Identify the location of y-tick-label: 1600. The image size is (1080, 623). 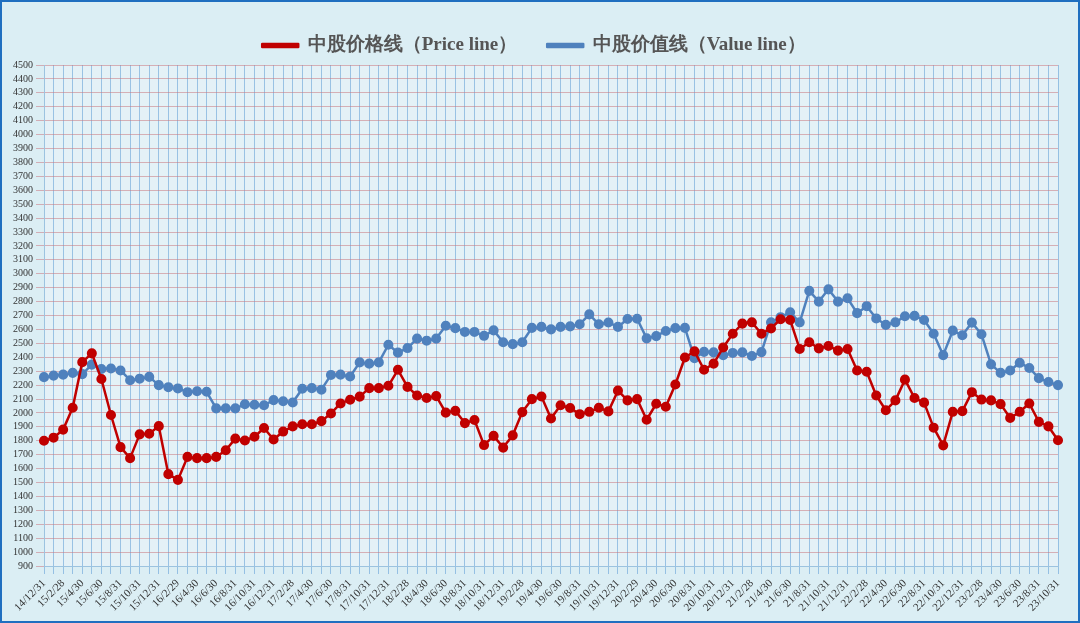
(23, 468).